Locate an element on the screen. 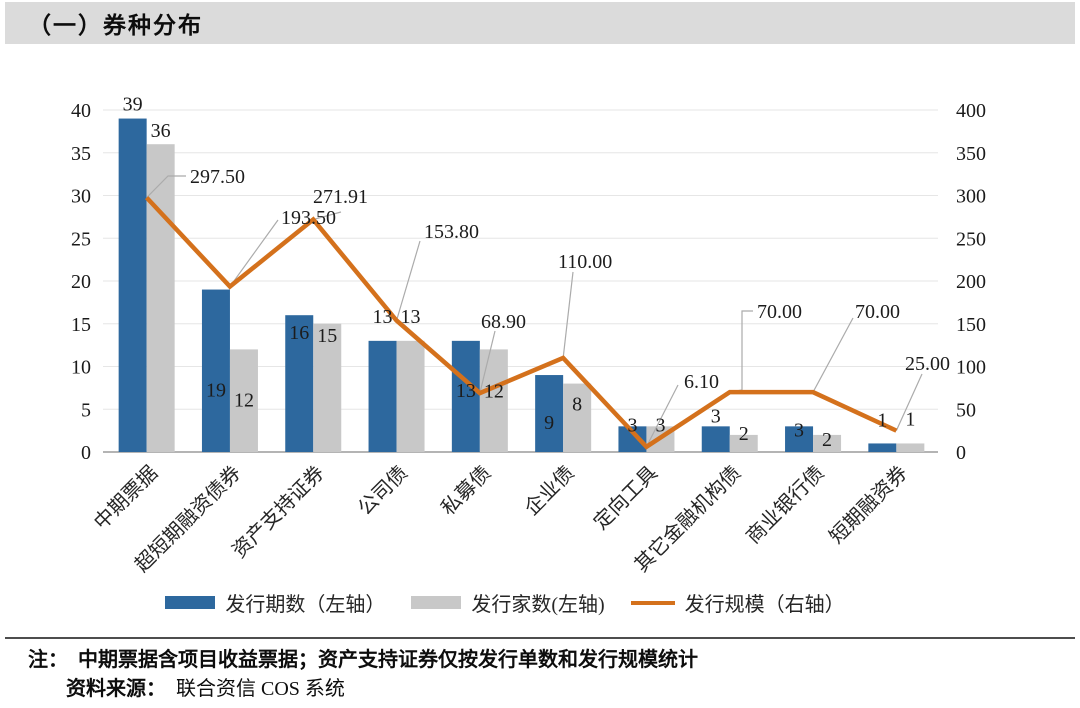 The image size is (1080, 708). line-value-label: 271.91 is located at coordinates (340, 197).